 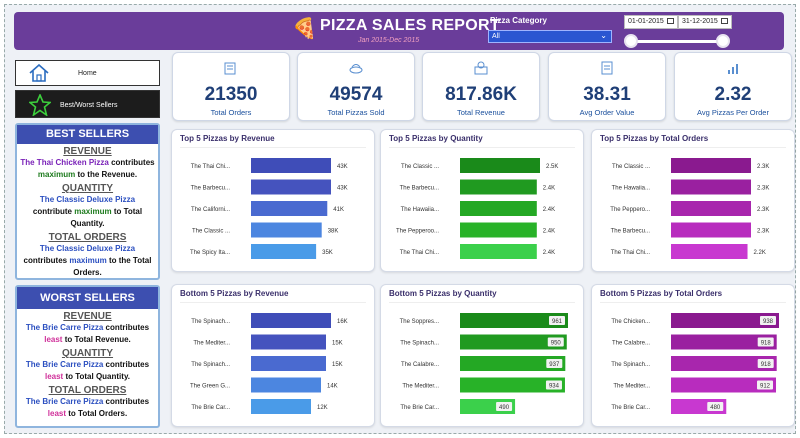 What do you see at coordinates (356, 69) in the screenshot?
I see `pizza-icon` at bounding box center [356, 69].